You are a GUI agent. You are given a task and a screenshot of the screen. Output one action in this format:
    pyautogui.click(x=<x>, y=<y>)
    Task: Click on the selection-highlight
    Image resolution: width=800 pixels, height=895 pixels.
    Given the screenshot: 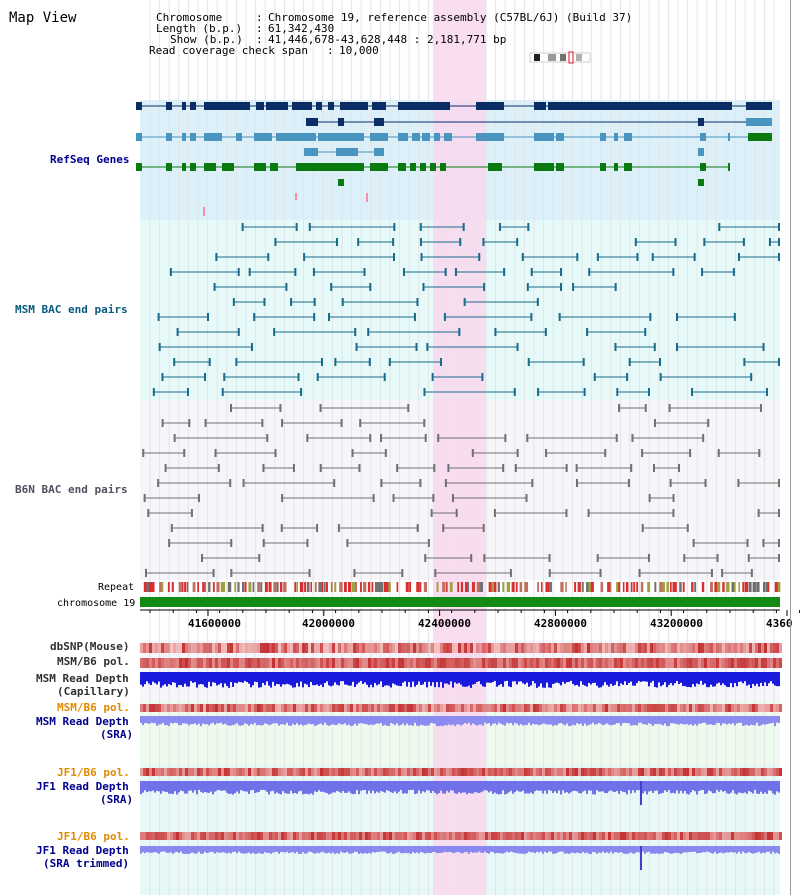 What is the action you would take?
    pyautogui.click(x=459, y=447)
    